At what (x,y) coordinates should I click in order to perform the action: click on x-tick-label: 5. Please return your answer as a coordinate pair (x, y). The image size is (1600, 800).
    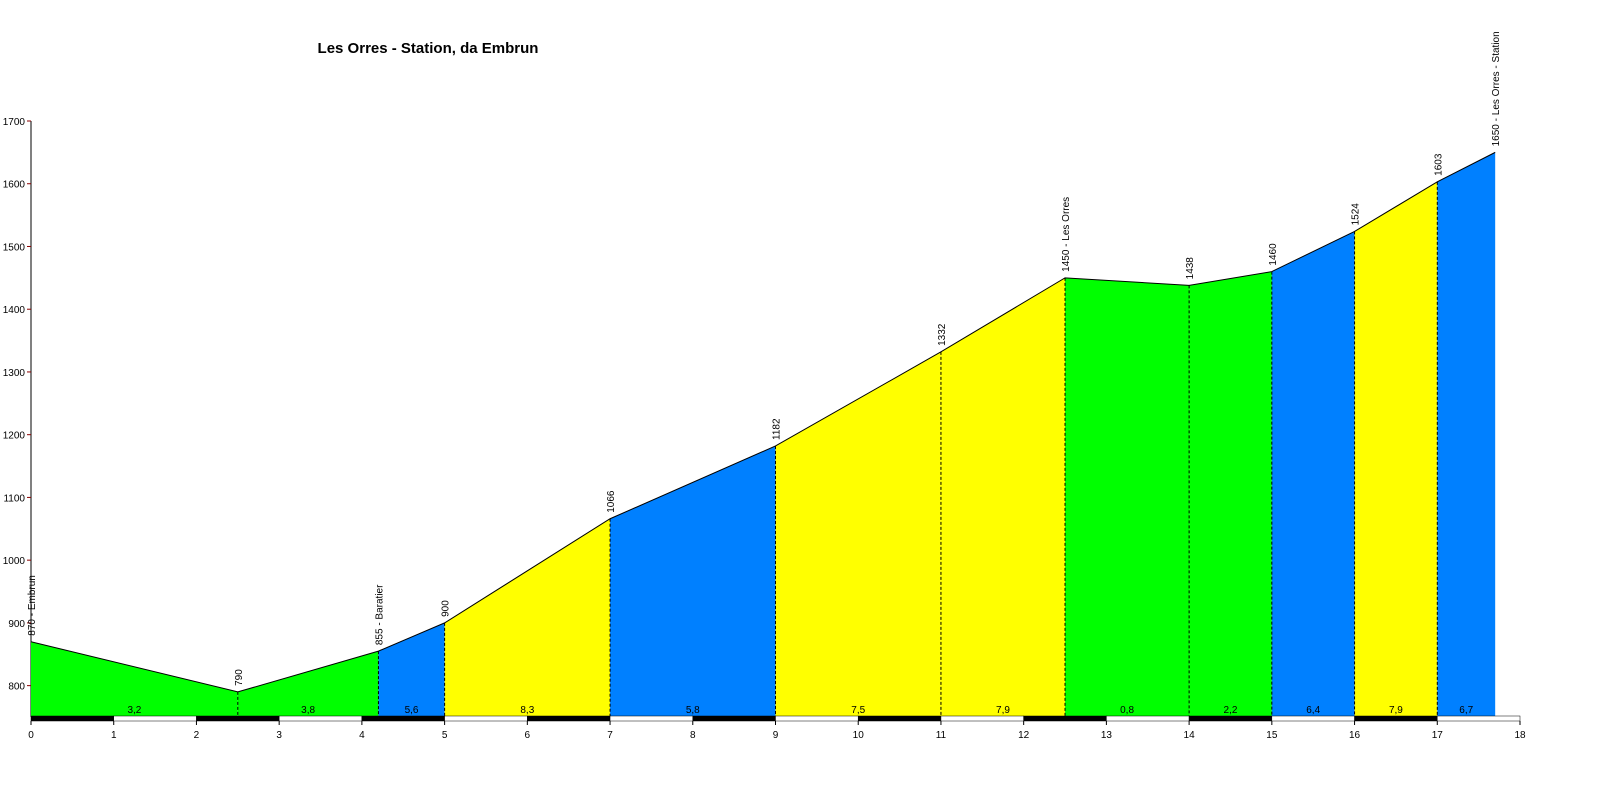
    Looking at the image, I should click on (445, 735).